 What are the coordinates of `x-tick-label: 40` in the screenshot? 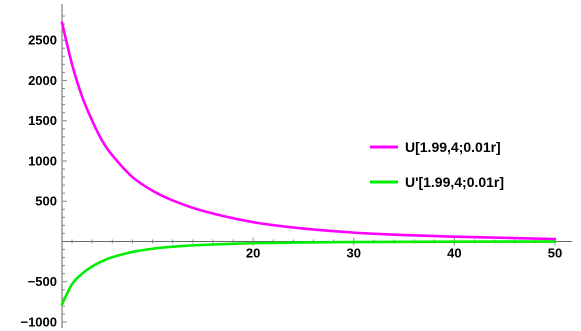 It's located at (454, 252).